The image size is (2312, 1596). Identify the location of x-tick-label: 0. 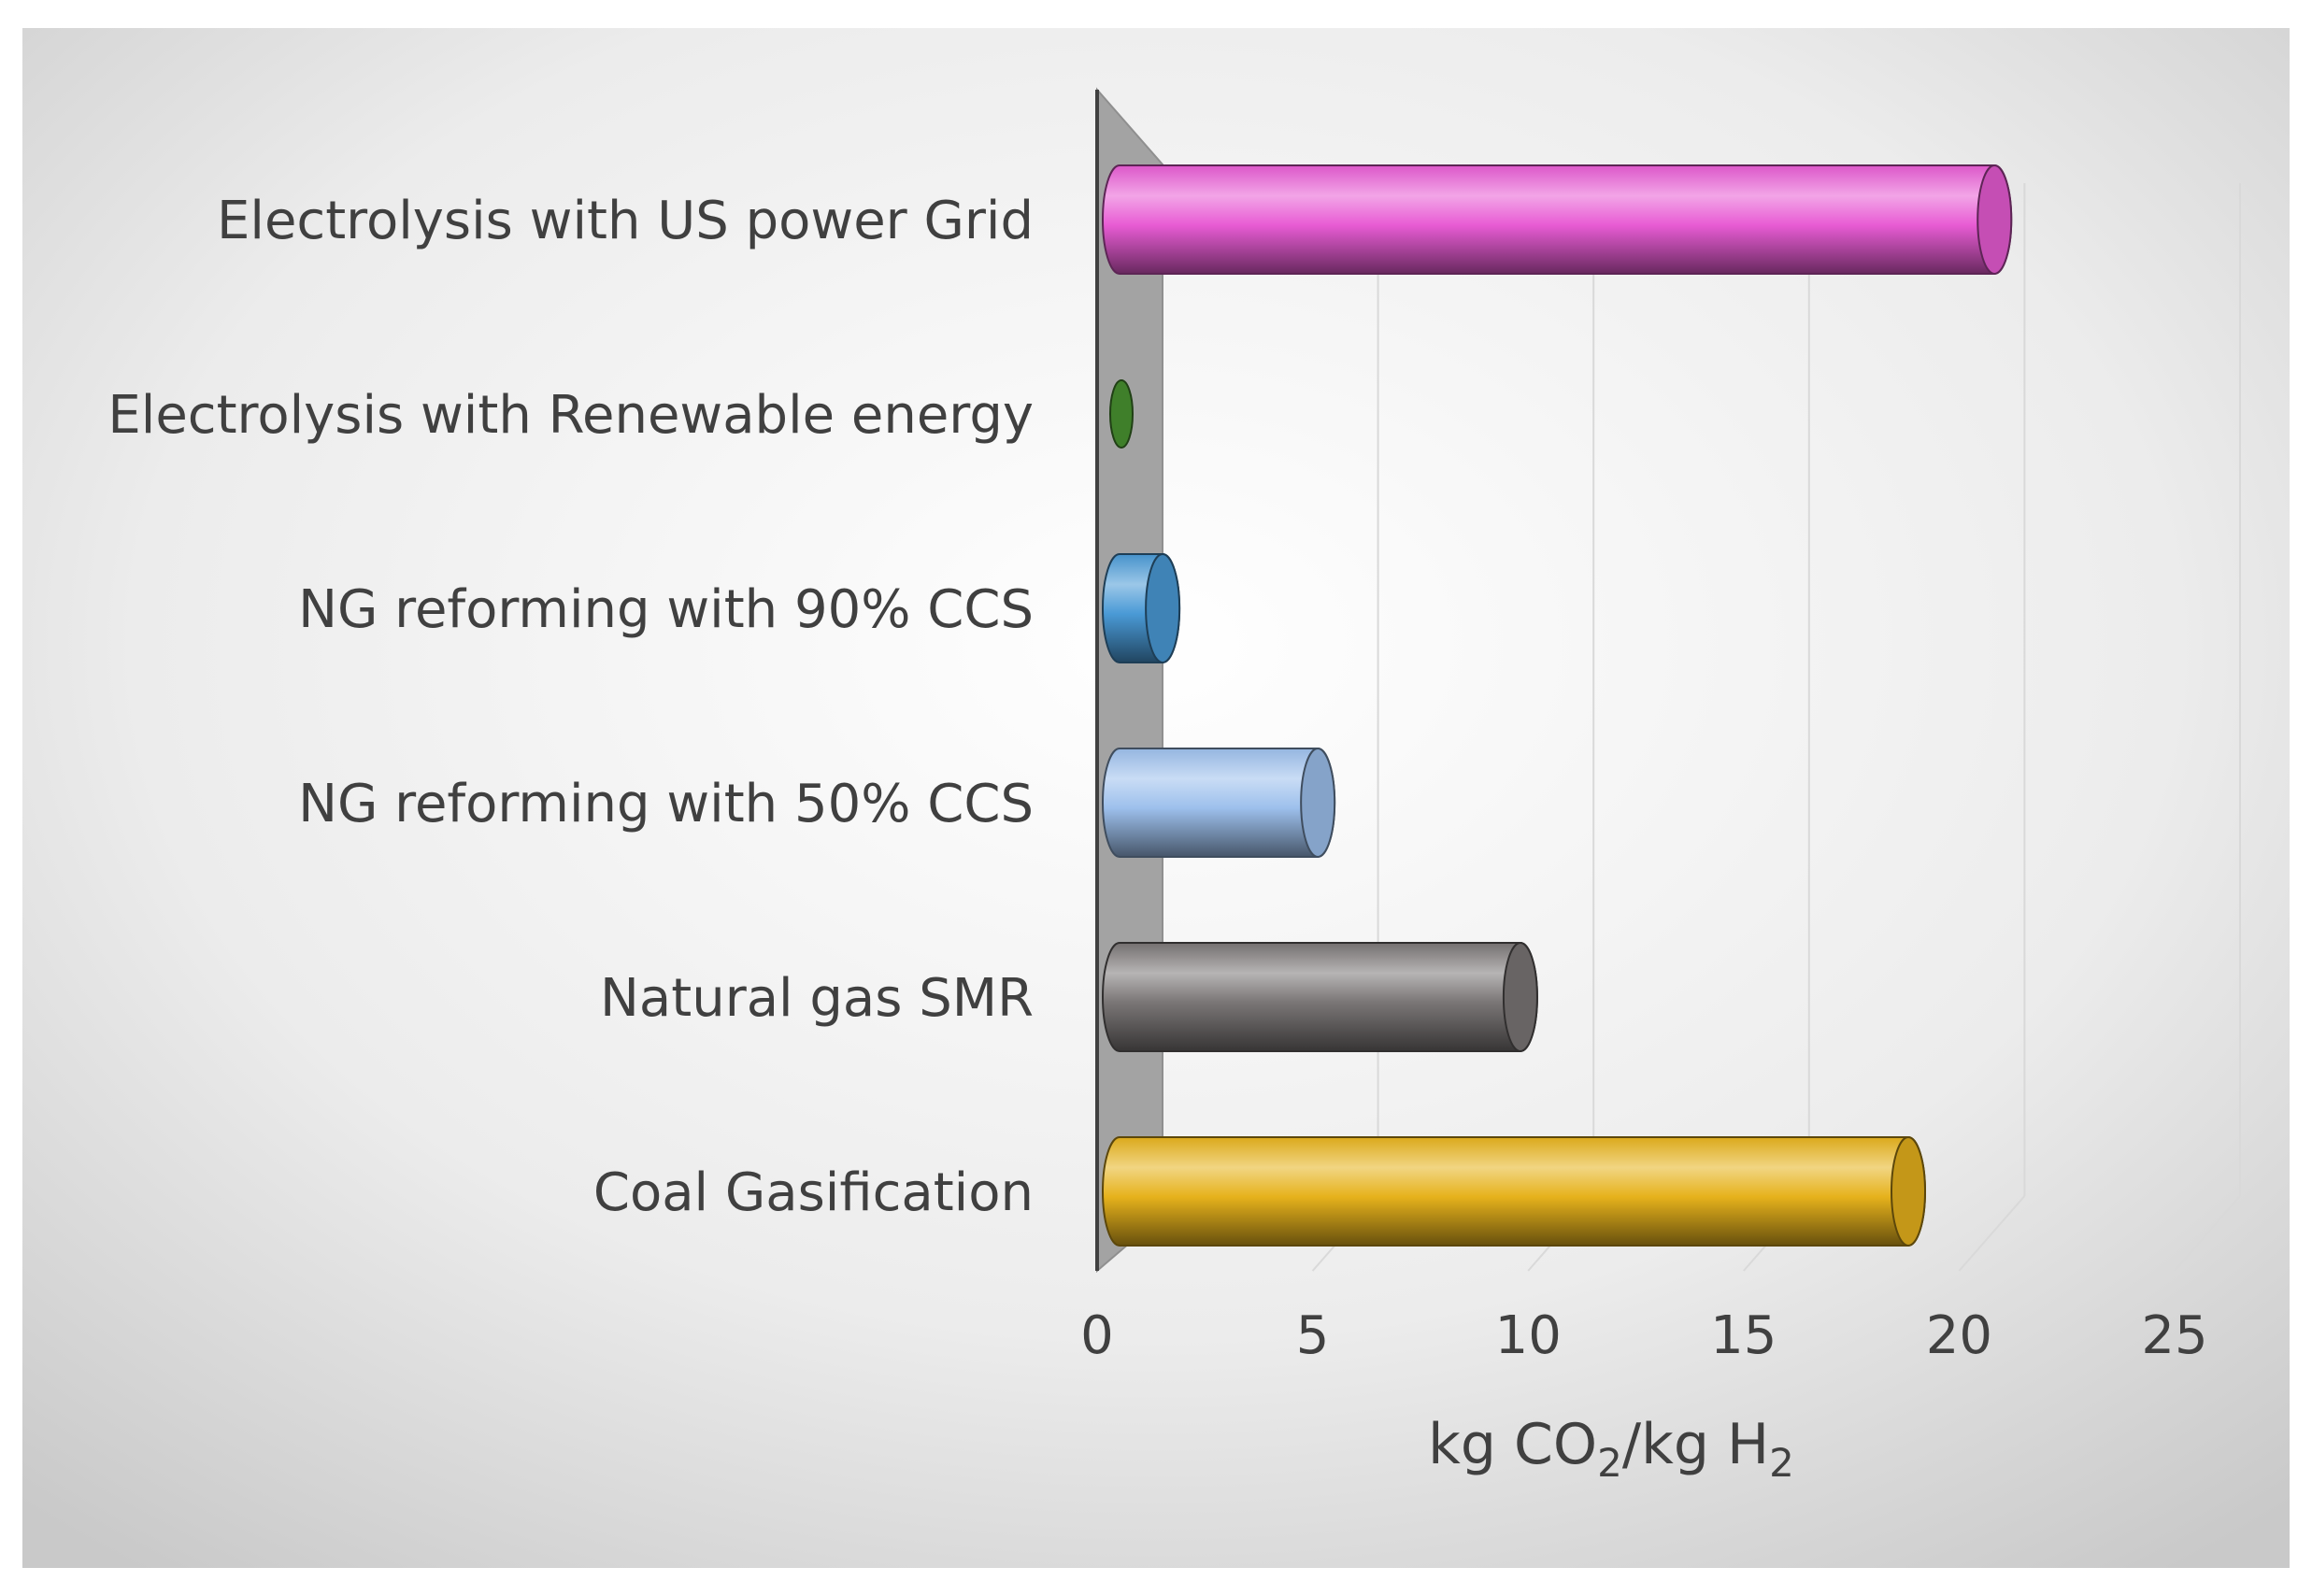
(1097, 1335).